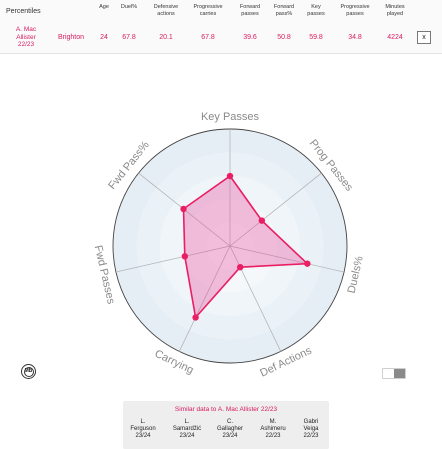 Image resolution: width=442 pixels, height=449 pixels. I want to click on percentiles-title: Percentiles, so click(23, 11).